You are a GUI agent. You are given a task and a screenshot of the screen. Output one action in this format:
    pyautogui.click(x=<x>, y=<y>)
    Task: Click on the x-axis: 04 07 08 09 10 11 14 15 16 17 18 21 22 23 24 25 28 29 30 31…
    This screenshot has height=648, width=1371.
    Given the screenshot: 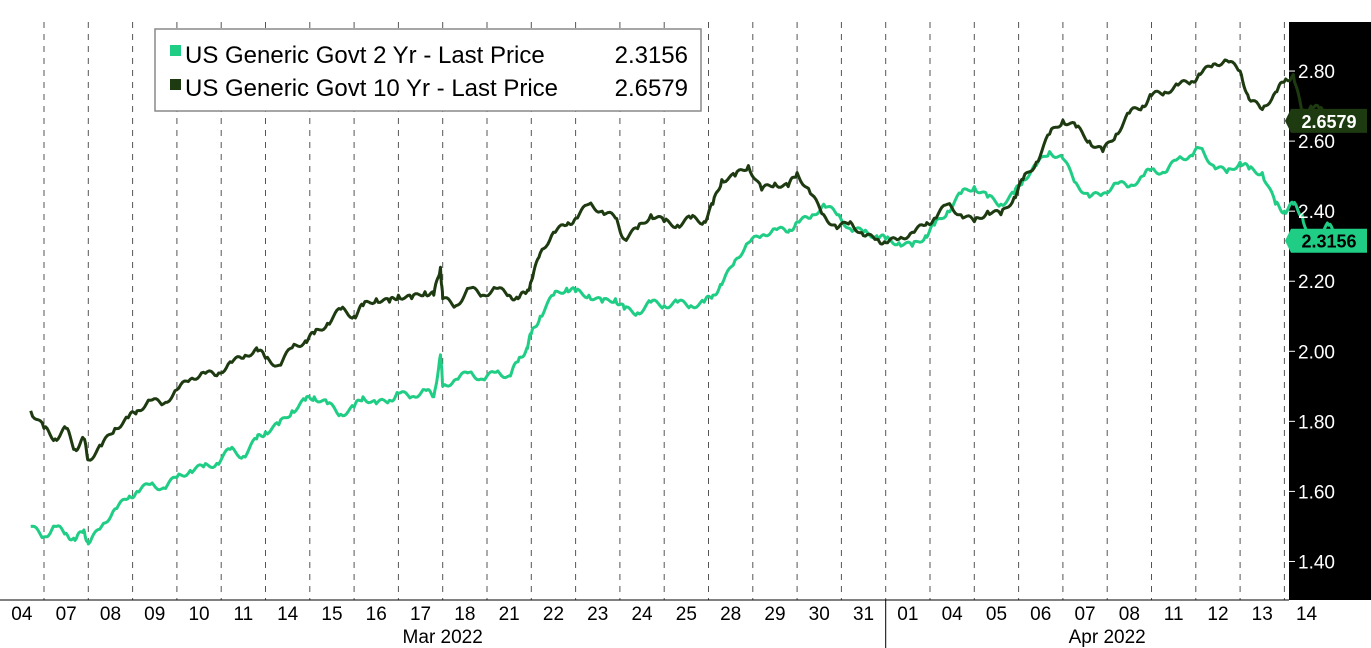 What is the action you would take?
    pyautogui.click(x=664, y=624)
    